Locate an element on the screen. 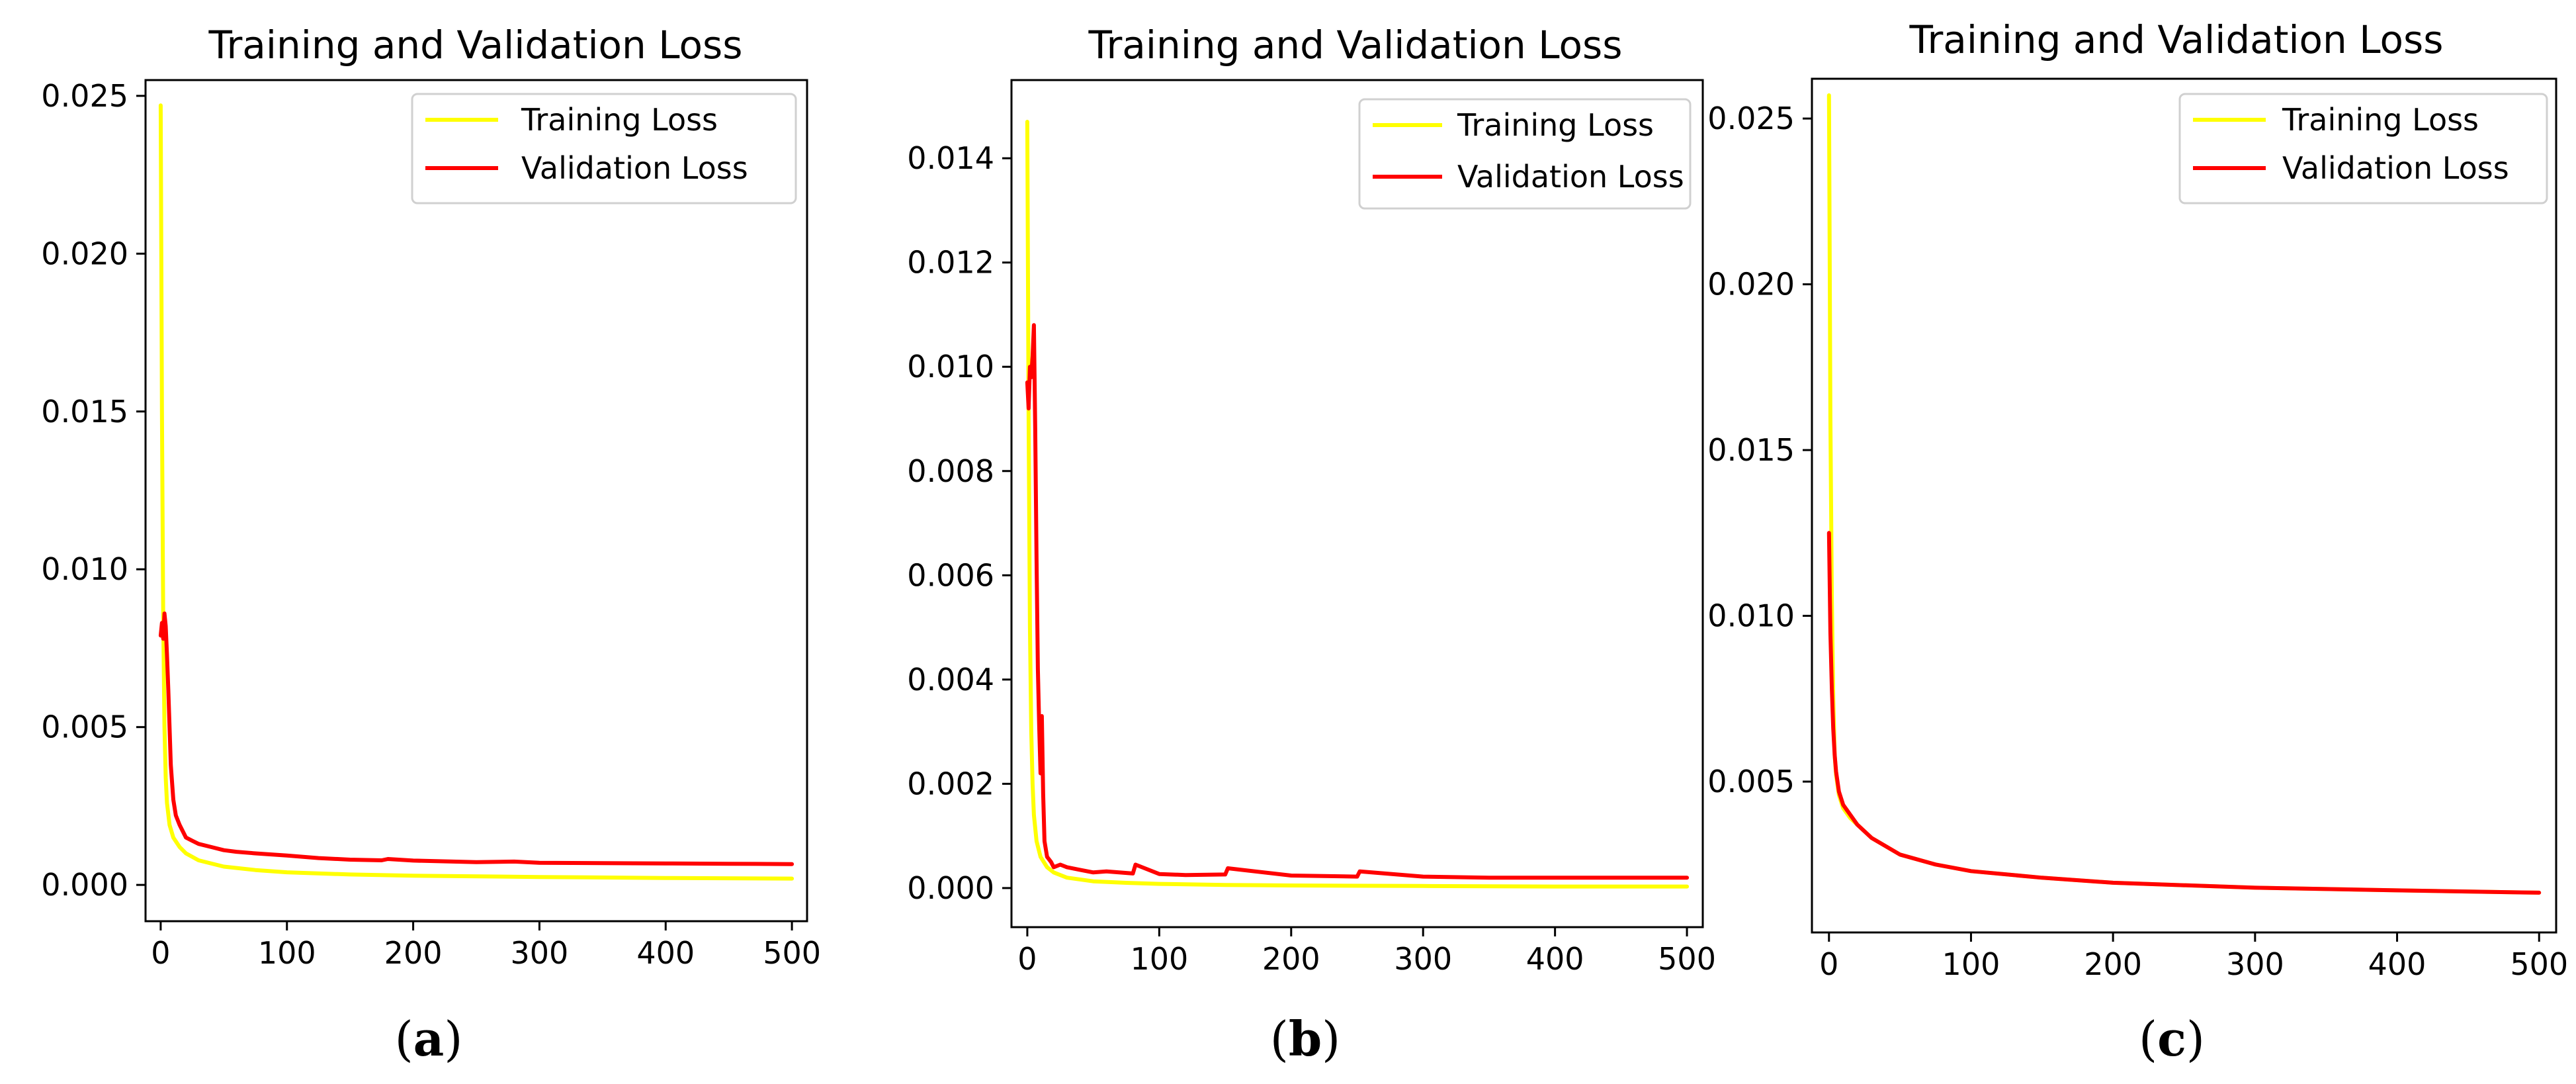 The height and width of the screenshot is (1084, 2576). panel-caption-a: (a) is located at coordinates (429, 1039).